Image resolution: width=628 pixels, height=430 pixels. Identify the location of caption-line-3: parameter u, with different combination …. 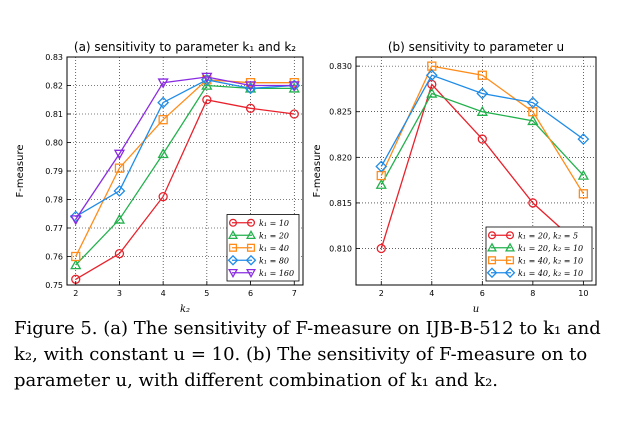
(256, 380).